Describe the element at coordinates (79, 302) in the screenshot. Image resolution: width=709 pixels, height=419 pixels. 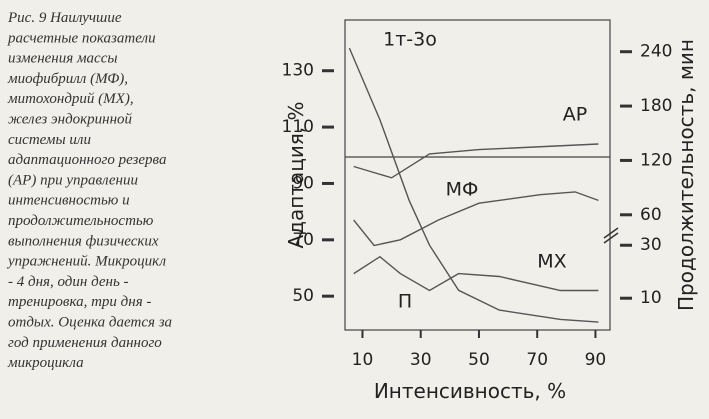
I see `caption-line: тренировка, три дня -` at that location.